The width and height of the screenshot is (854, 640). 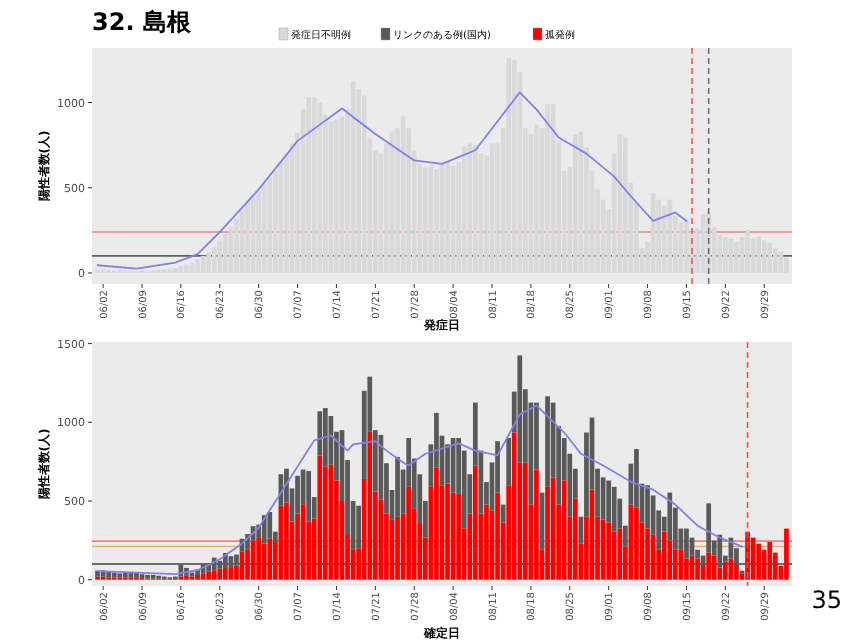 I want to click on chart-title: 32. 島根, so click(x=142, y=22).